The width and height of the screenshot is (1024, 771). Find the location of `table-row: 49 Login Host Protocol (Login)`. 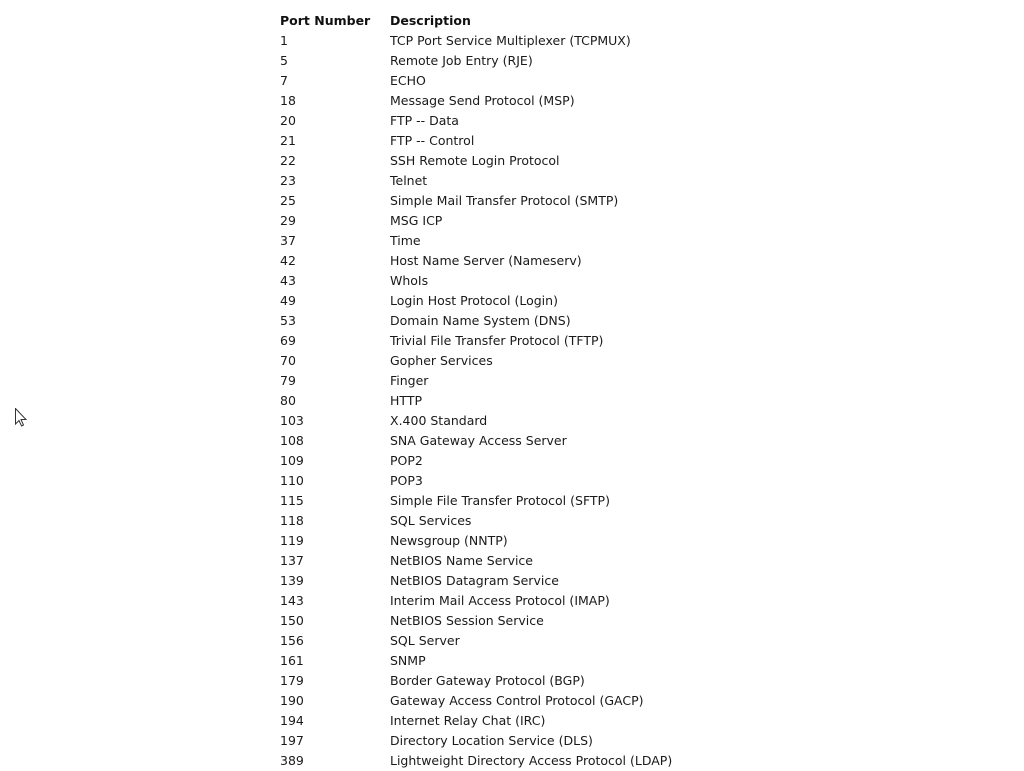

table-row: 49 Login Host Protocol (Login) is located at coordinates (476, 301).